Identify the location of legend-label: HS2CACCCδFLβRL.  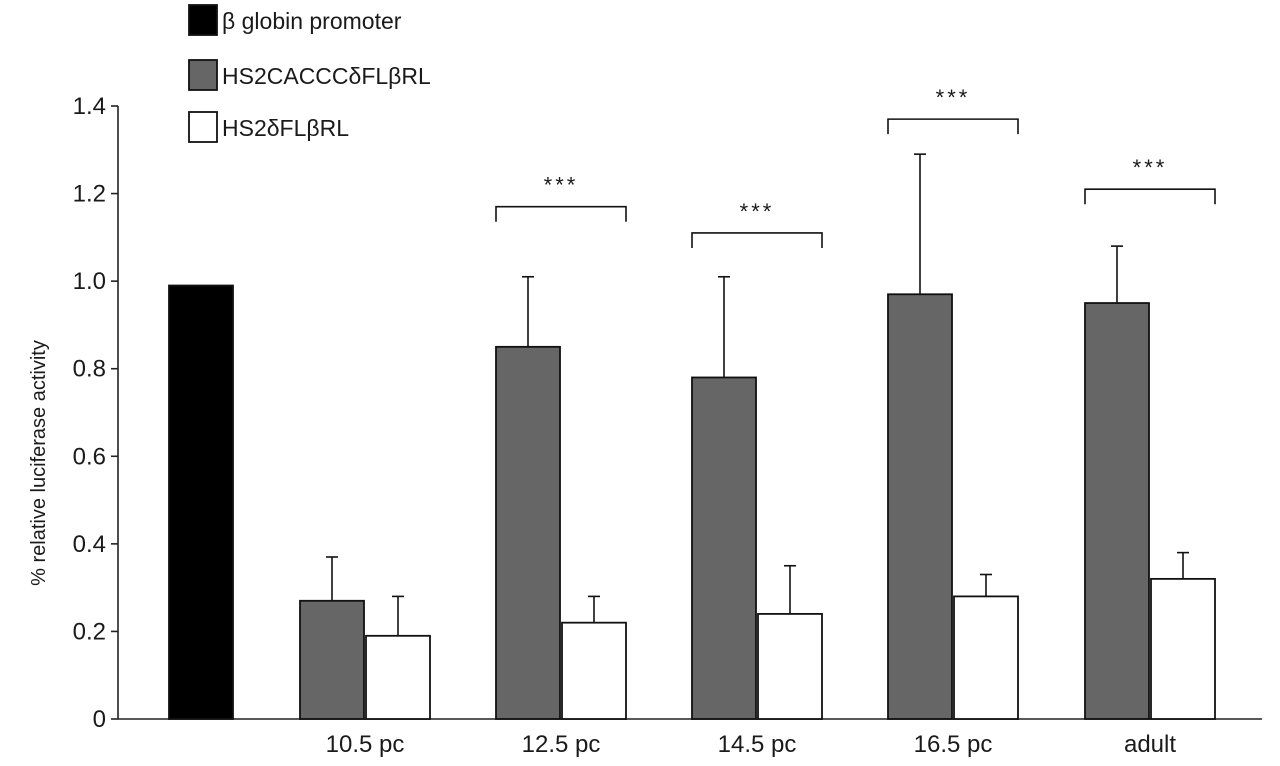
(326, 76).